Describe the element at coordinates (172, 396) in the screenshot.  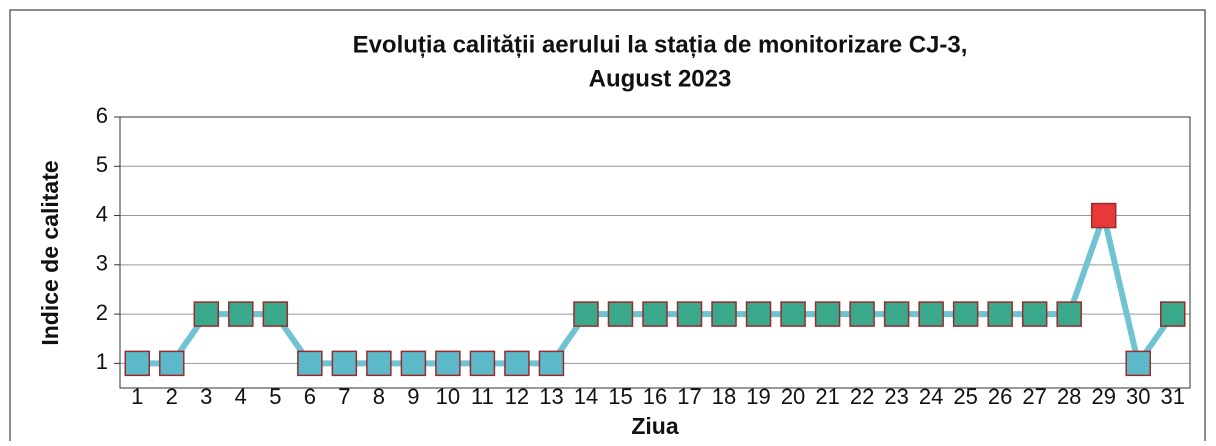
I see `x-tick-label: 2` at that location.